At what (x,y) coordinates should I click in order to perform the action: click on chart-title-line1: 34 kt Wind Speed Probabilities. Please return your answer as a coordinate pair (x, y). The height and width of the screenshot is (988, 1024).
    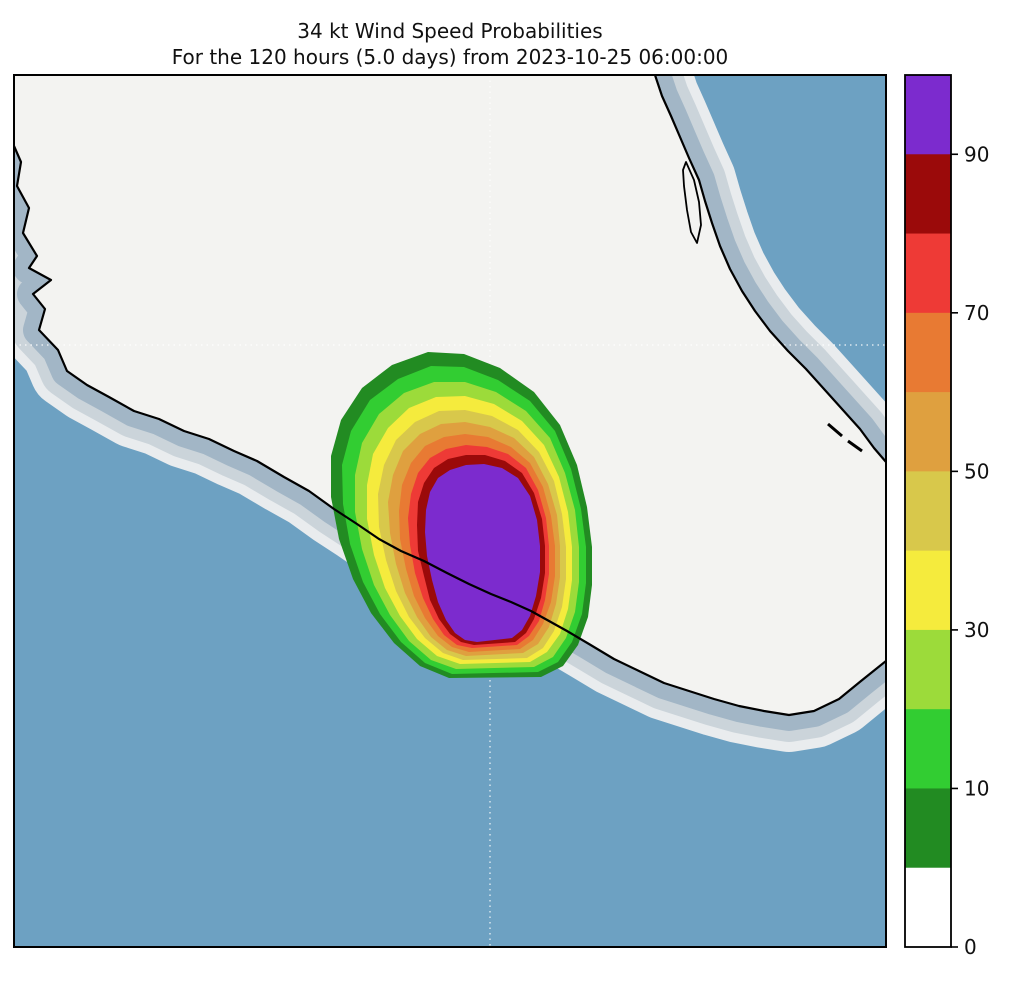
    Looking at the image, I should click on (449, 31).